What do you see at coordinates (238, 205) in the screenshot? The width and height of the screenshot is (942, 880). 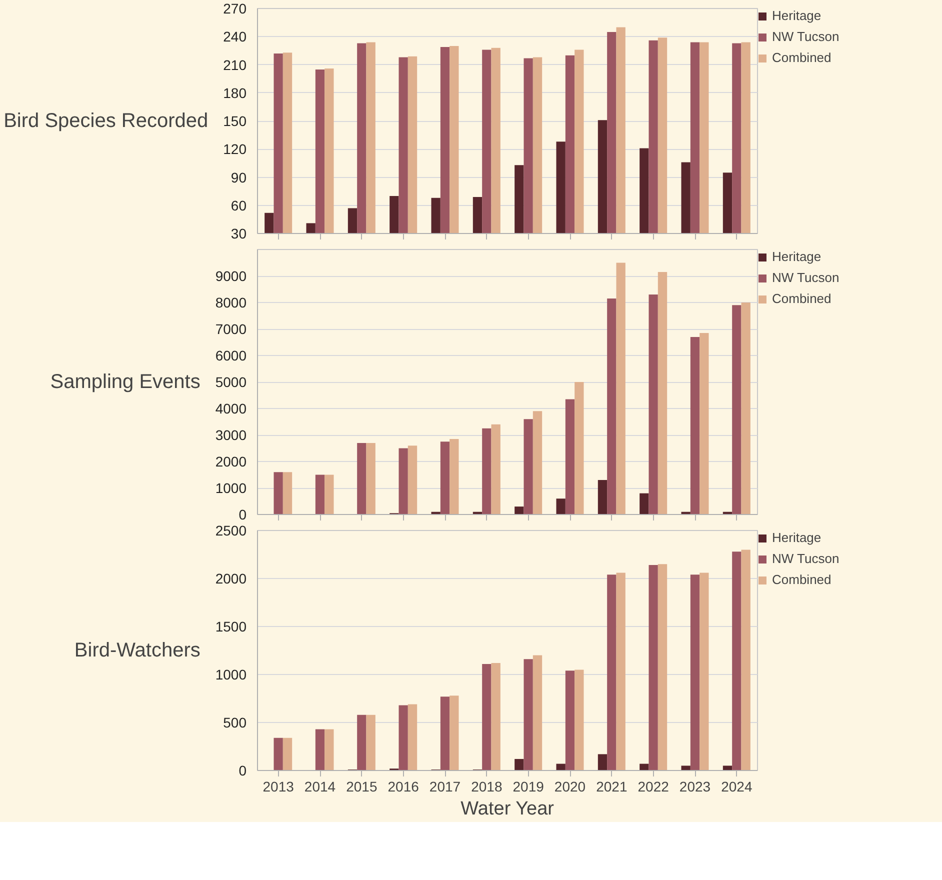 I see `y-tick-label: 60` at bounding box center [238, 205].